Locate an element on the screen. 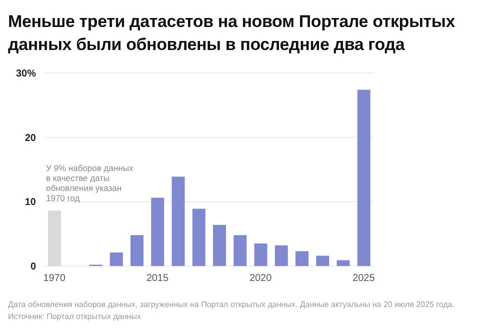 Image resolution: width=487 pixels, height=329 pixels. x-tick-label: 2020 is located at coordinates (260, 278).